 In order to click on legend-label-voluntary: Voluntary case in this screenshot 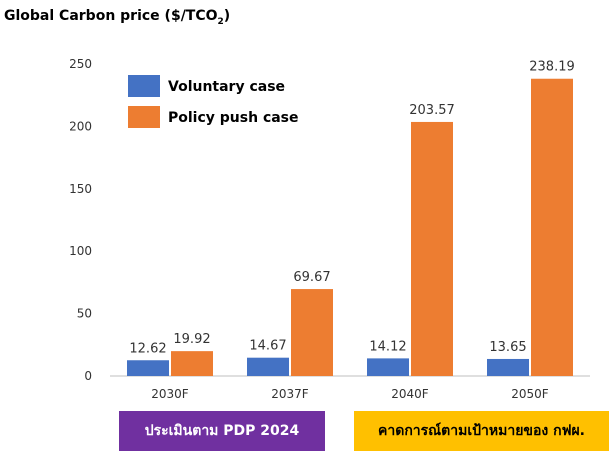, I will do `click(226, 87)`.